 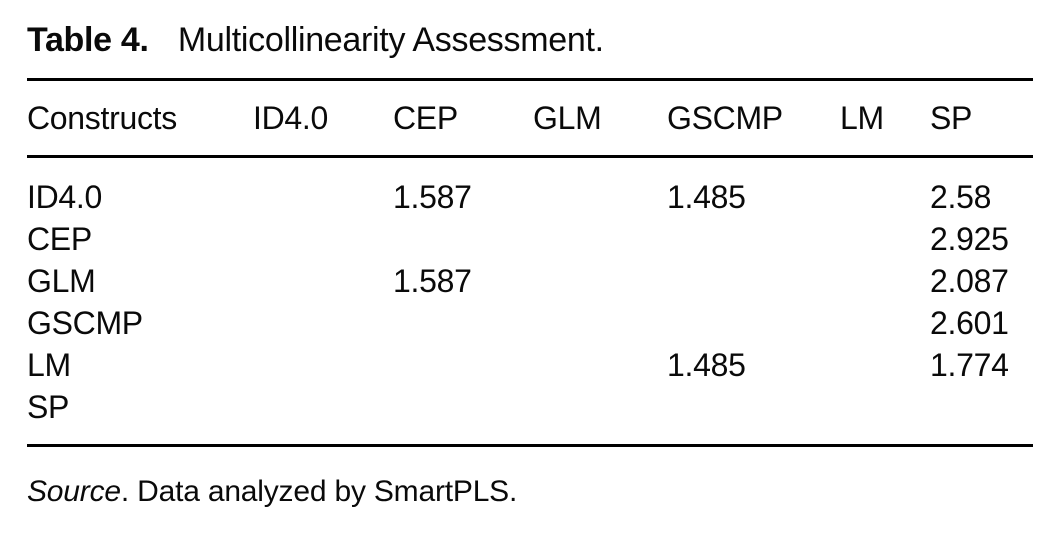 I want to click on table-row-gscmp: GSCMP 2.601, so click(x=530, y=323).